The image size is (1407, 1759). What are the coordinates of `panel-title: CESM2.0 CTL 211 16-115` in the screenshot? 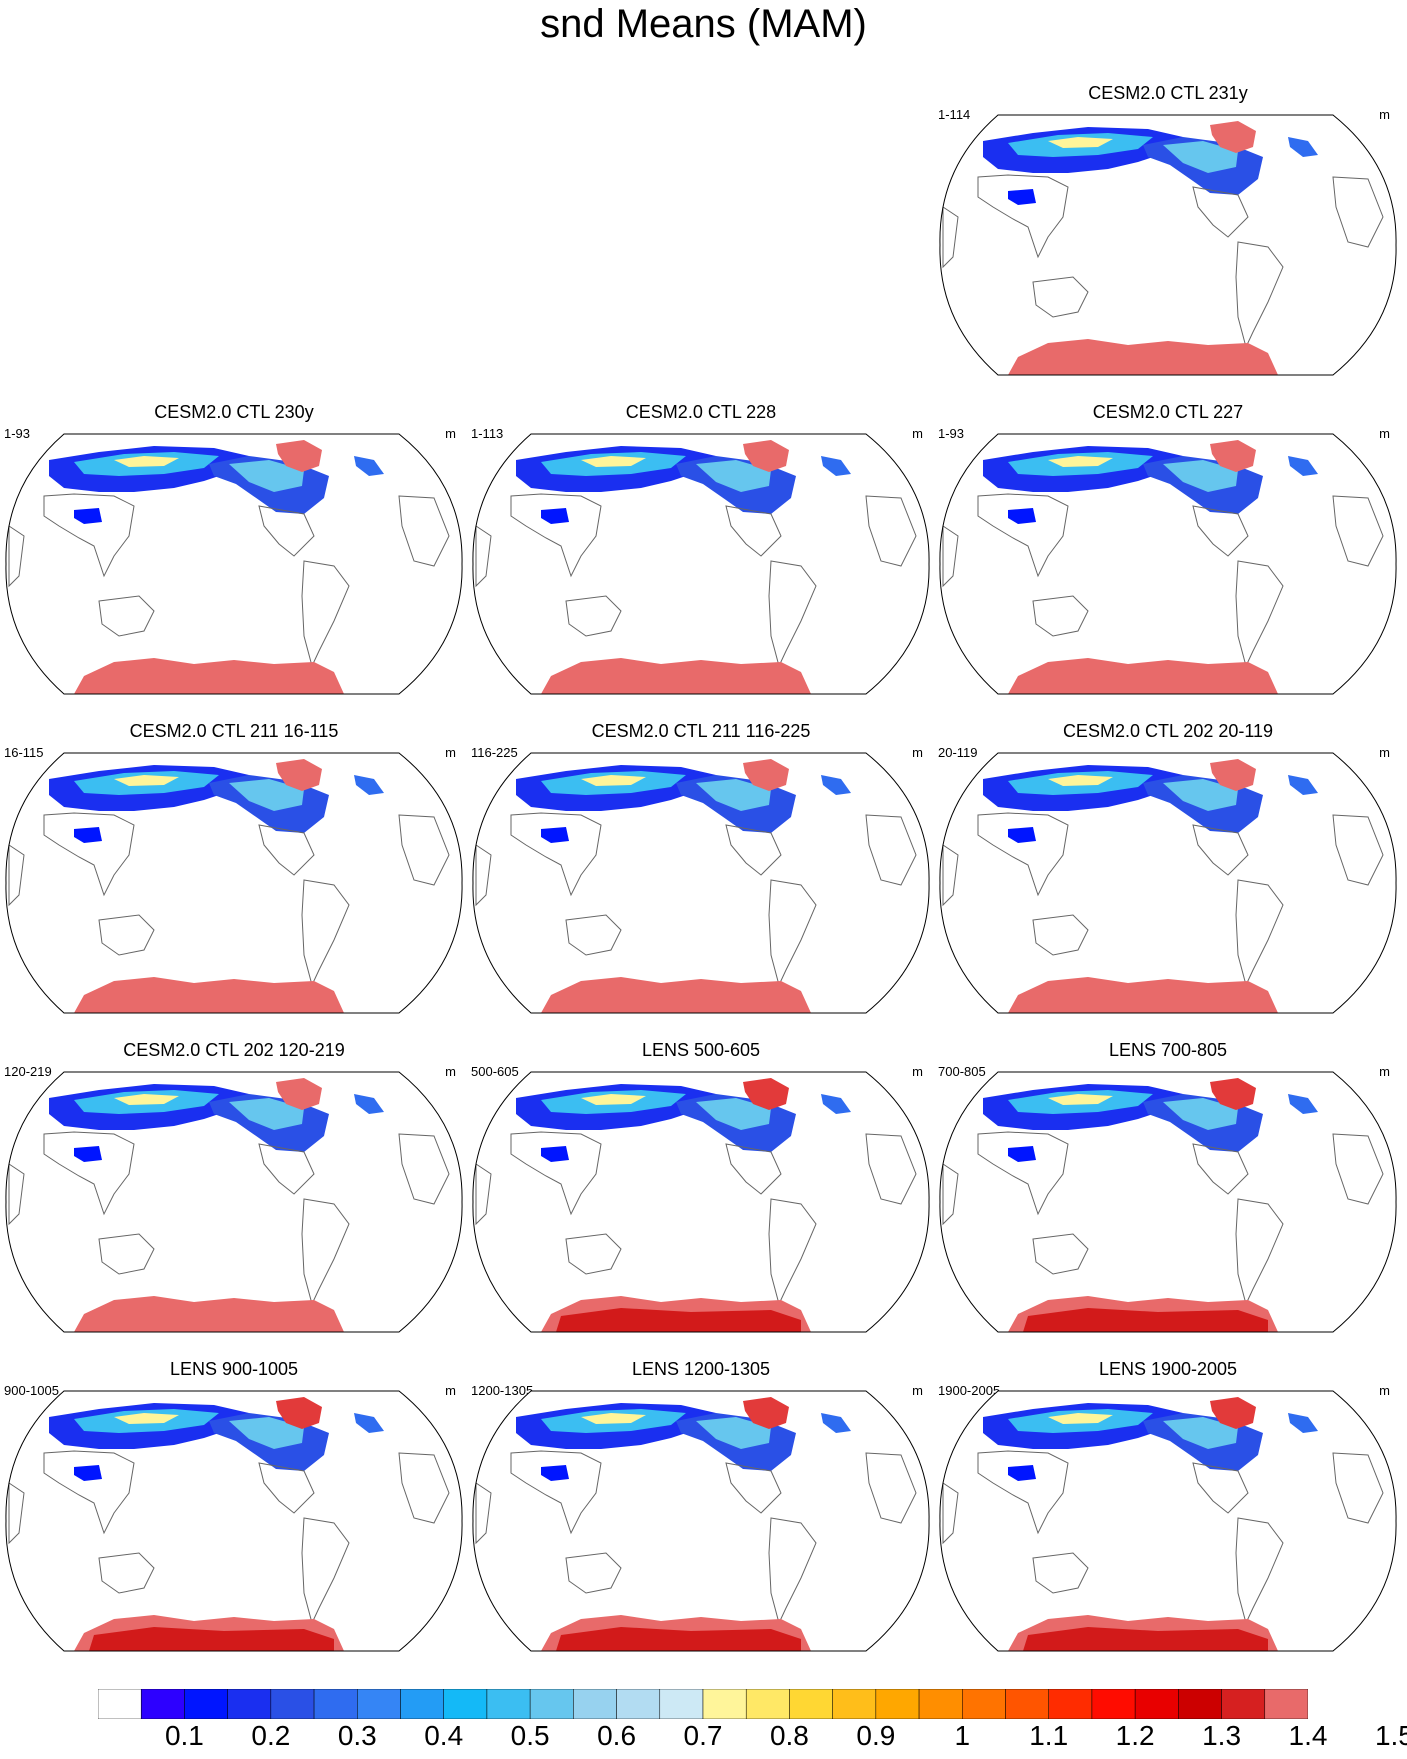 It's located at (234, 731).